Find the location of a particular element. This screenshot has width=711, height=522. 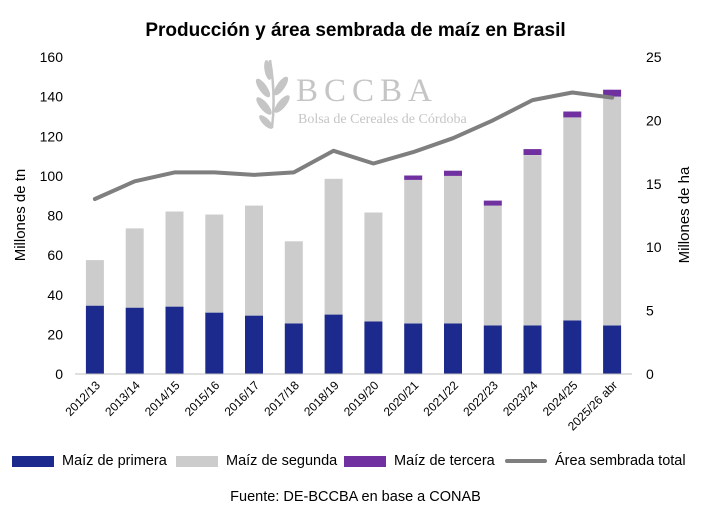

legend-swatch-tercera is located at coordinates (365, 461).